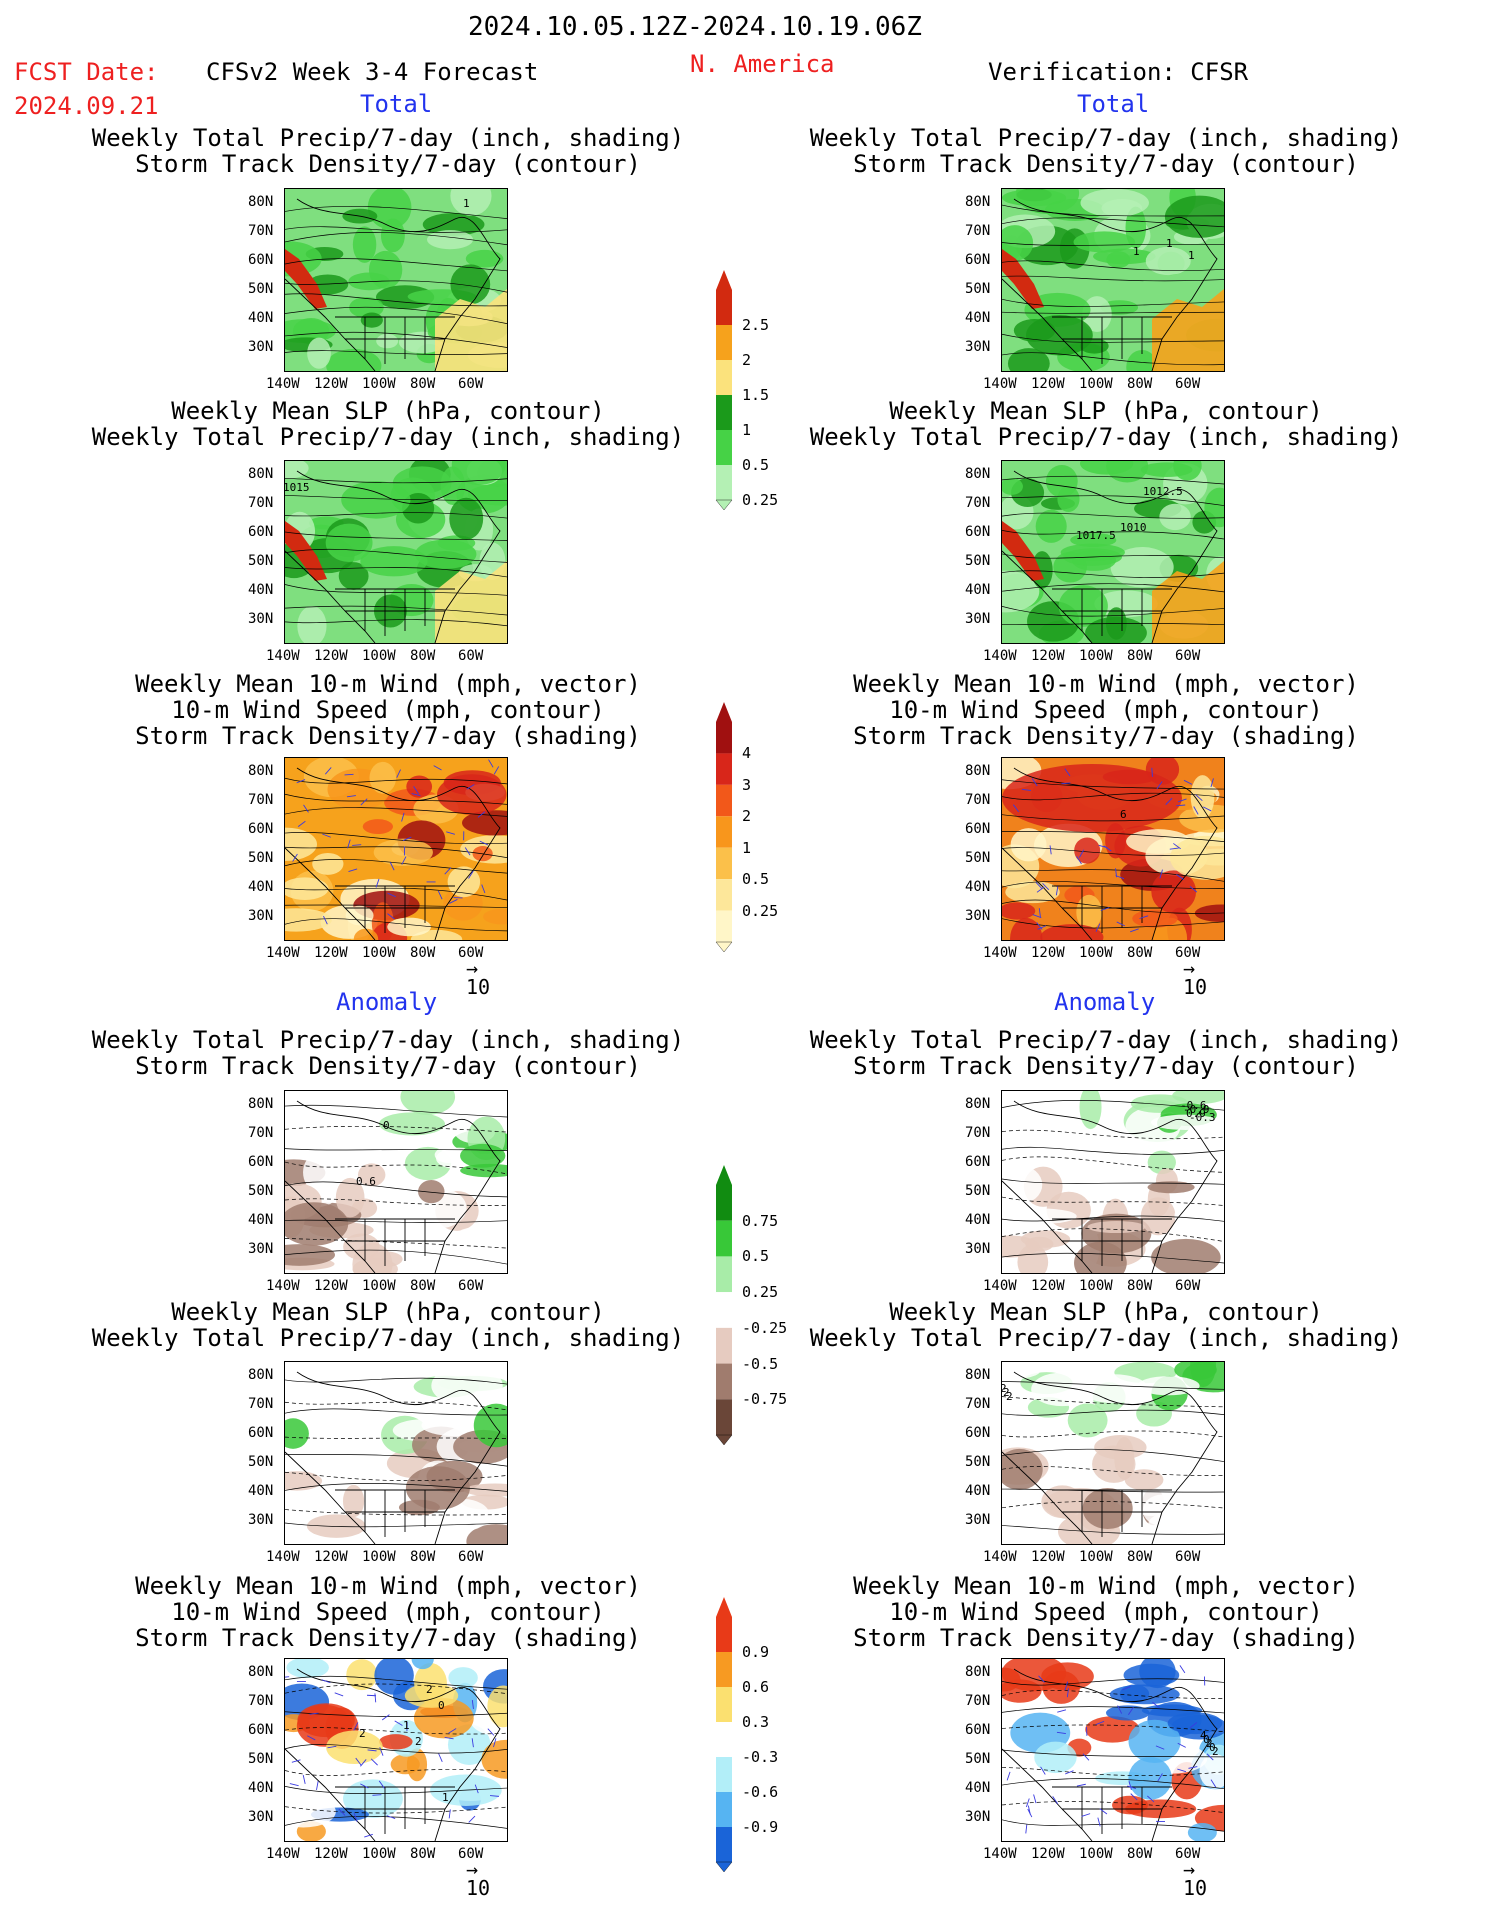 This screenshot has width=1487, height=1925. What do you see at coordinates (1113, 1453) in the screenshot?
I see `map-svg: 222` at bounding box center [1113, 1453].